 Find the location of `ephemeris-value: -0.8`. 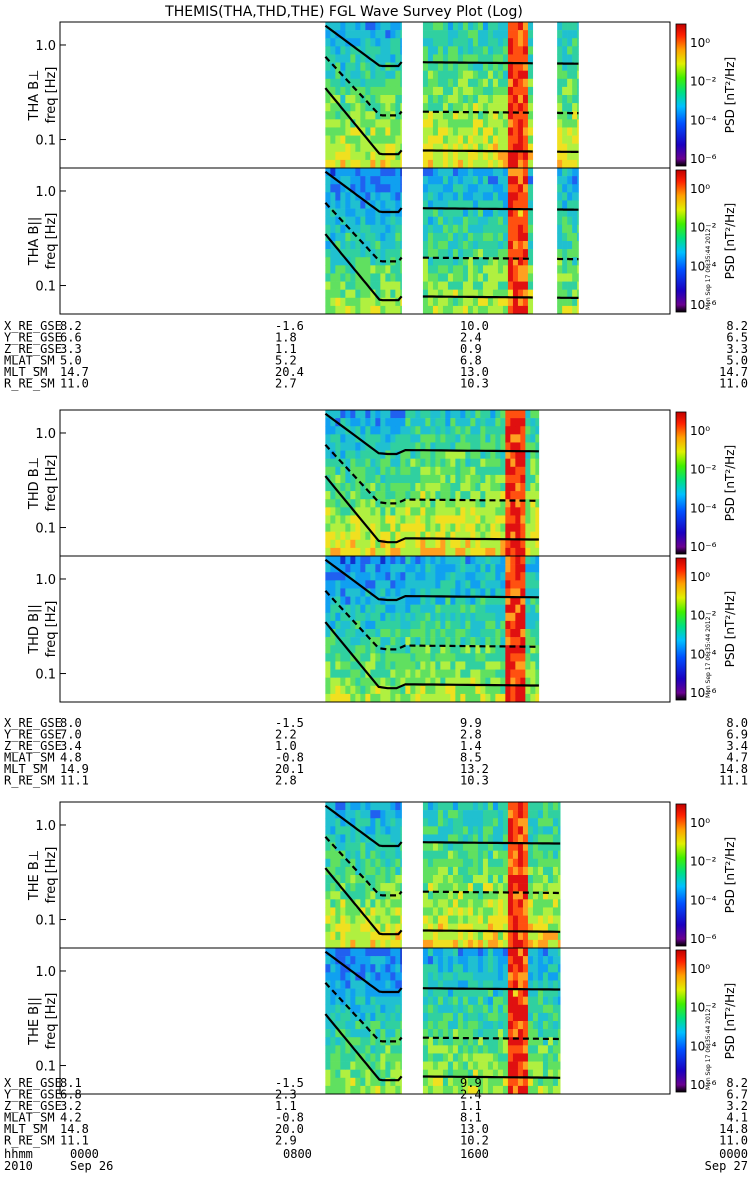

ephemeris-value: -0.8 is located at coordinates (289, 758).